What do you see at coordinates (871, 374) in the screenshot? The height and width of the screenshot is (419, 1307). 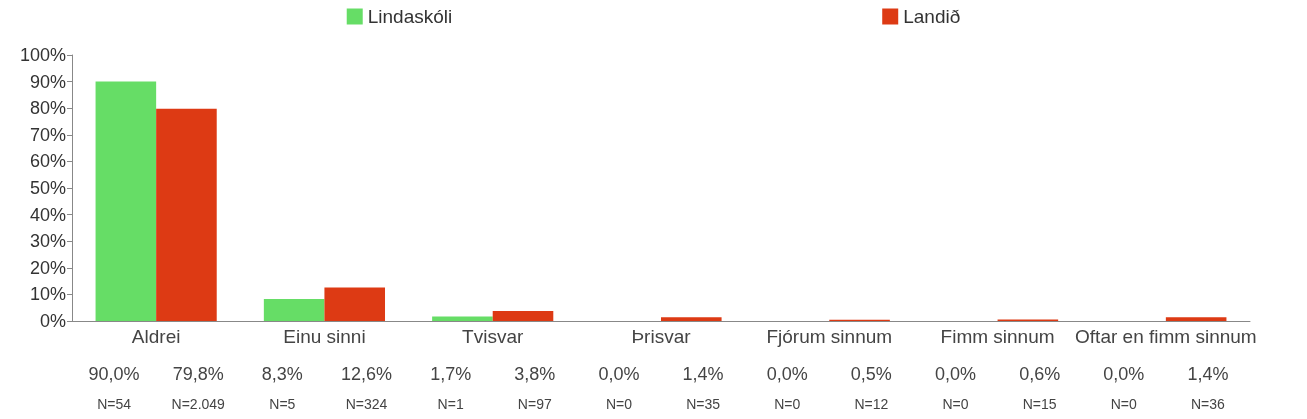 I see `data-label: 0,5%` at bounding box center [871, 374].